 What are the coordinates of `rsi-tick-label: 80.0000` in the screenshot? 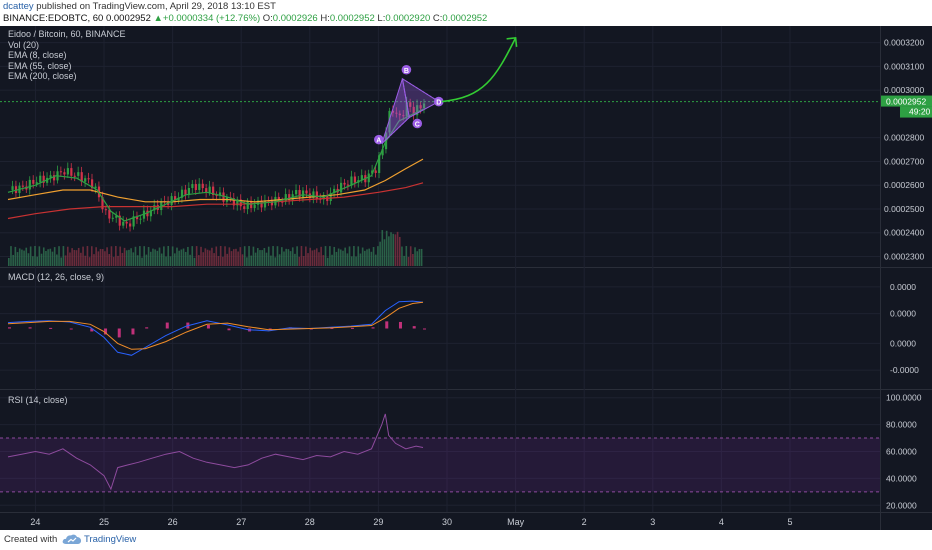 It's located at (901, 425).